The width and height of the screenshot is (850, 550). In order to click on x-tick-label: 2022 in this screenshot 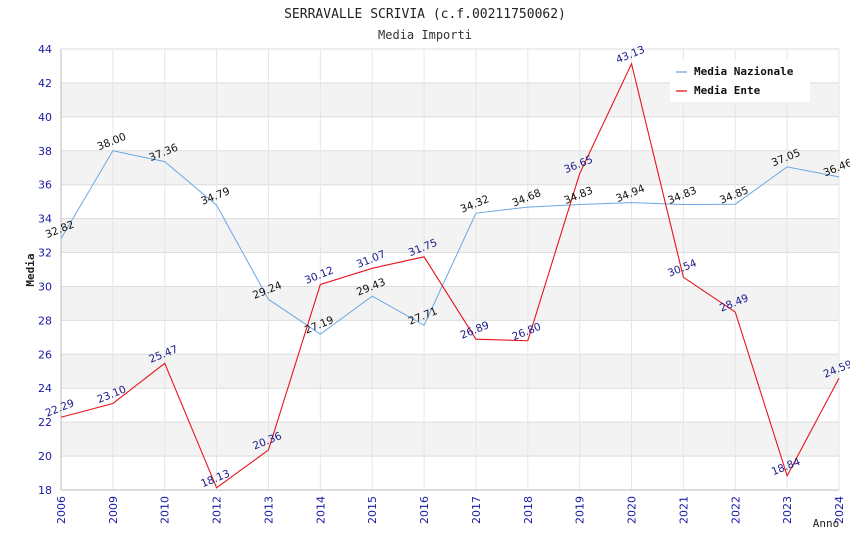, I will do `click(735, 510)`.